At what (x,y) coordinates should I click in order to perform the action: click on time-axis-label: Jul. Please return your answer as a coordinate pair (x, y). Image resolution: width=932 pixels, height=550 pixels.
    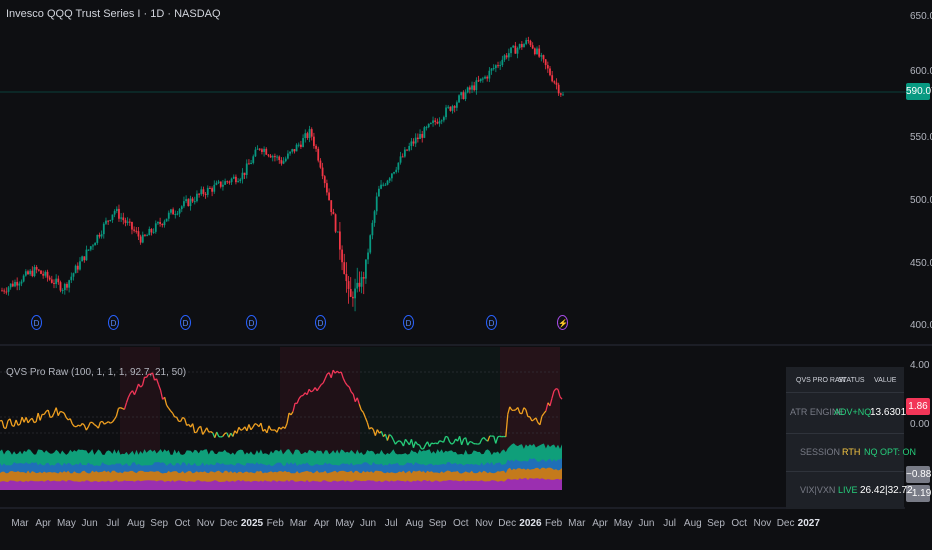
    Looking at the image, I should click on (669, 523).